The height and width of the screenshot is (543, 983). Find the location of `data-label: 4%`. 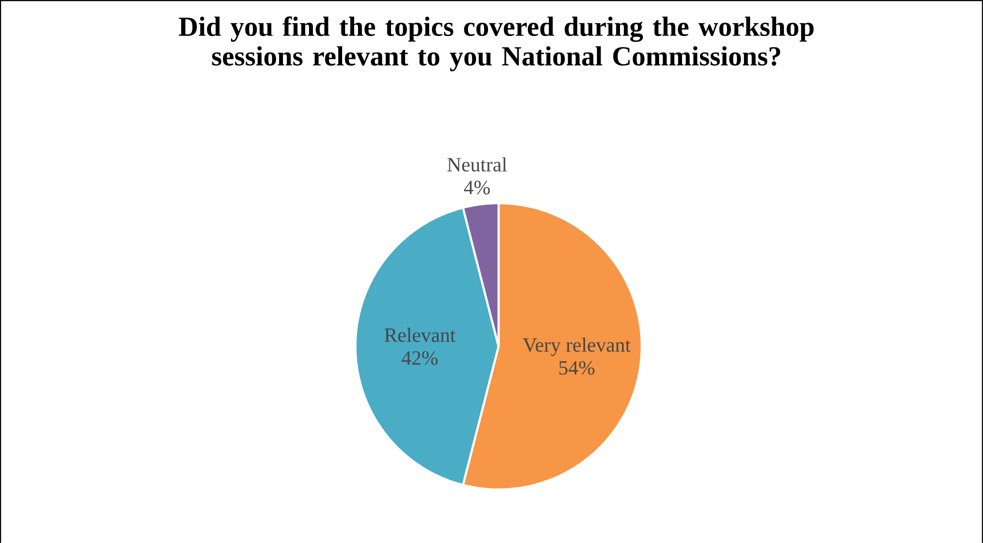

data-label: 4% is located at coordinates (477, 187).